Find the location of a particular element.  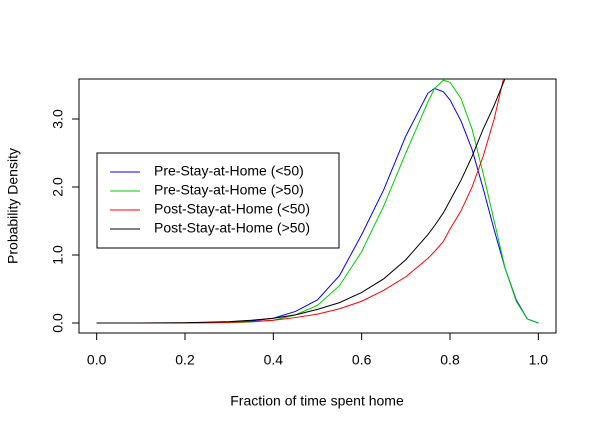

x-tick-label: 0.4 is located at coordinates (274, 360).